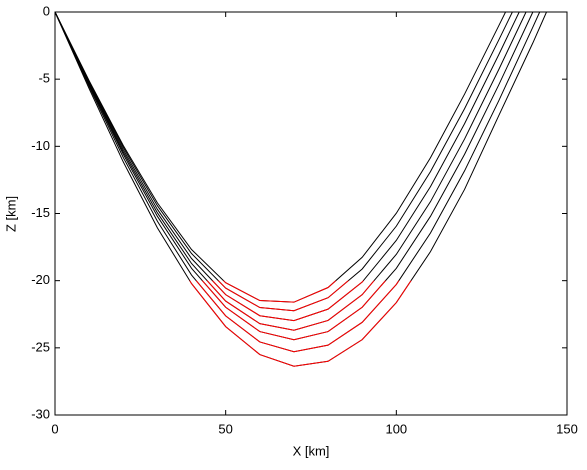 Image resolution: width=587 pixels, height=470 pixels. What do you see at coordinates (40, 346) in the screenshot?
I see `y-tick-label: -25` at bounding box center [40, 346].